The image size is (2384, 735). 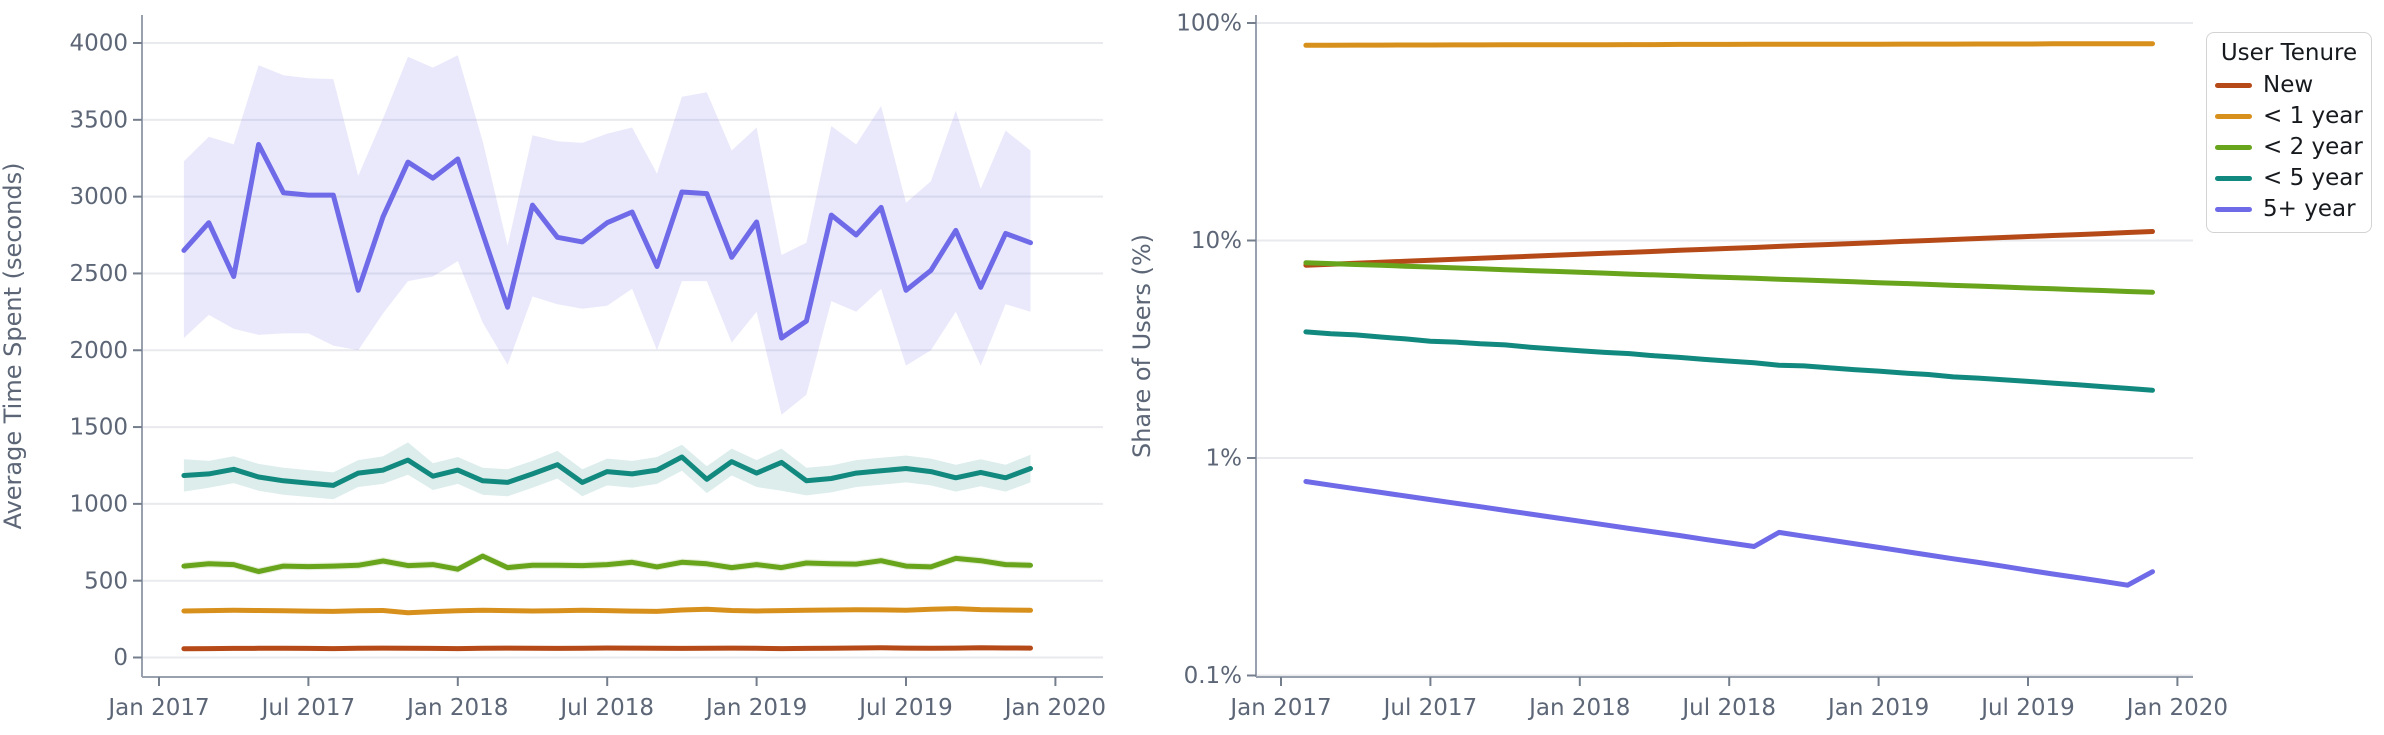 I want to click on legend-item: New, so click(x=2289, y=85).